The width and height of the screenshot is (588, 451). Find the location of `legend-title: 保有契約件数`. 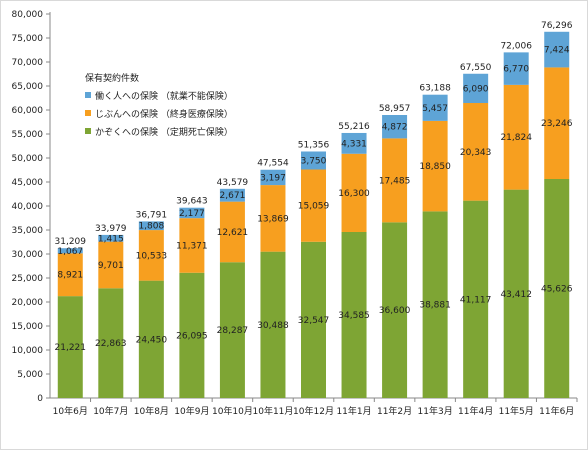

legend-title: 保有契約件数 is located at coordinates (112, 78).